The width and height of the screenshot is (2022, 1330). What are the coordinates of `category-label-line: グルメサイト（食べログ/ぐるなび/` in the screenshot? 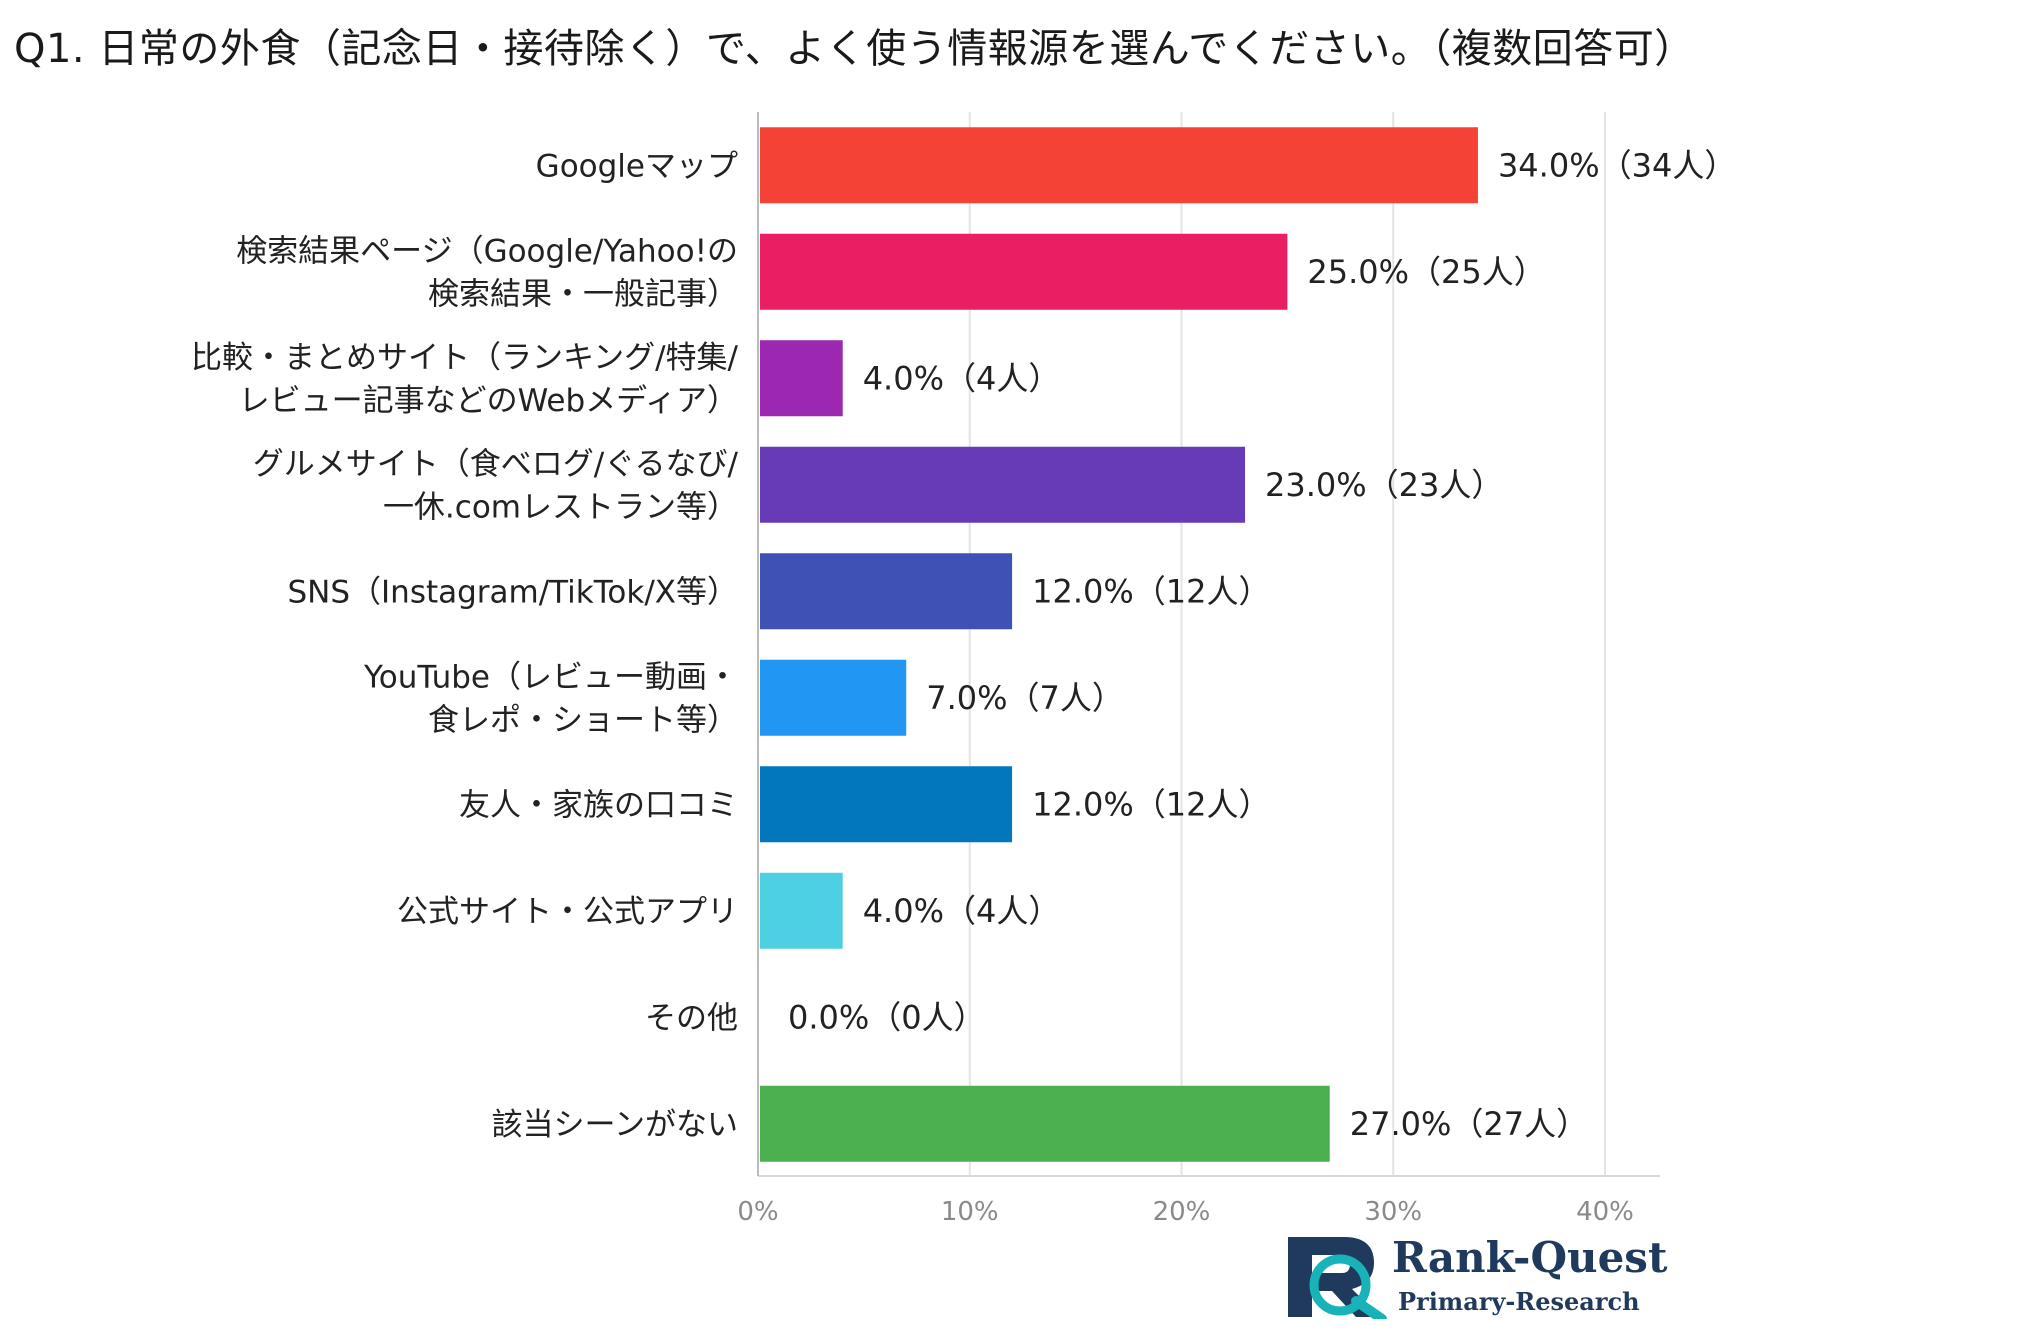 It's located at (496, 464).